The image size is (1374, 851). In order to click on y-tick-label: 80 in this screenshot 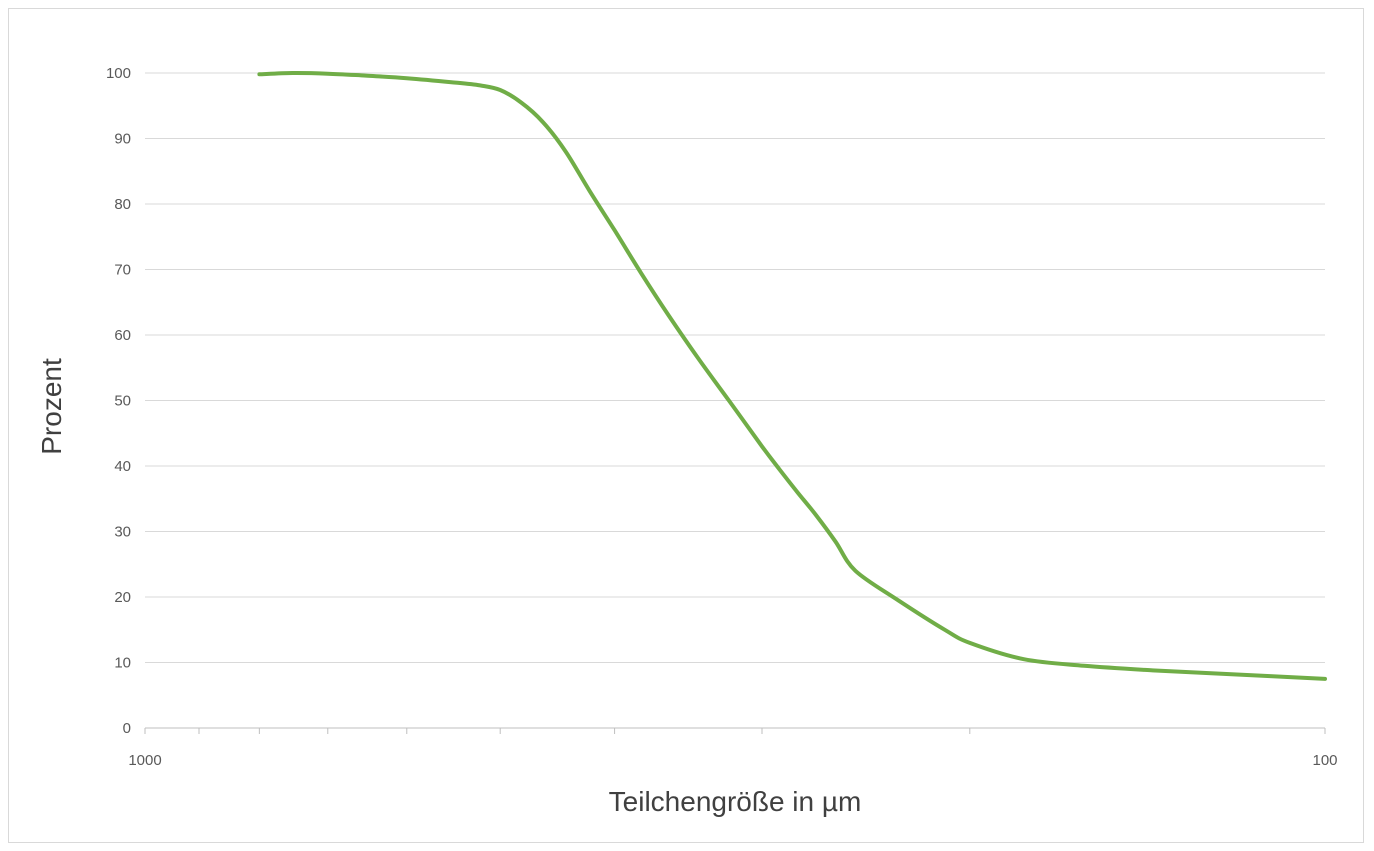, I will do `click(122, 204)`.